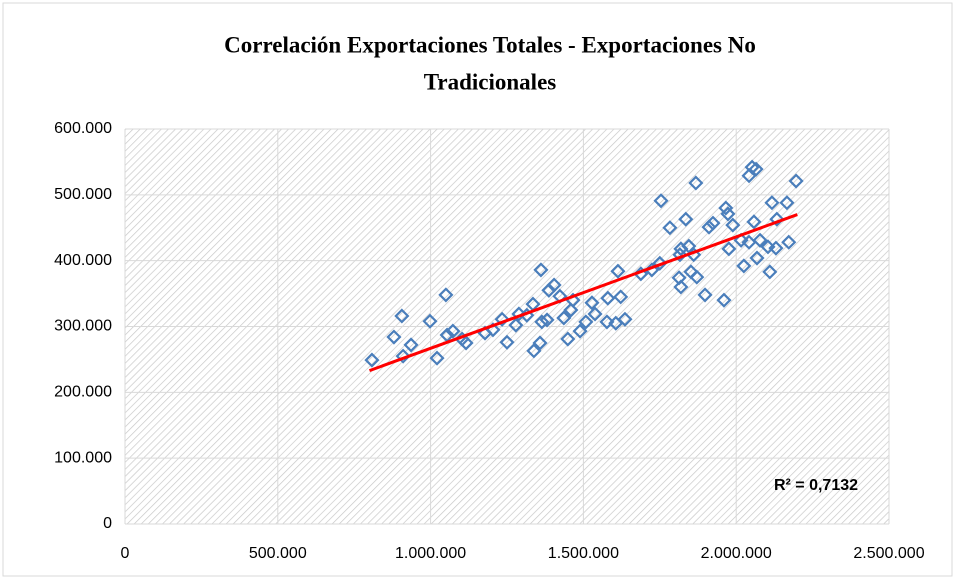 The image size is (955, 579). What do you see at coordinates (736, 553) in the screenshot?
I see `x-tick-label: 2.000.000` at bounding box center [736, 553].